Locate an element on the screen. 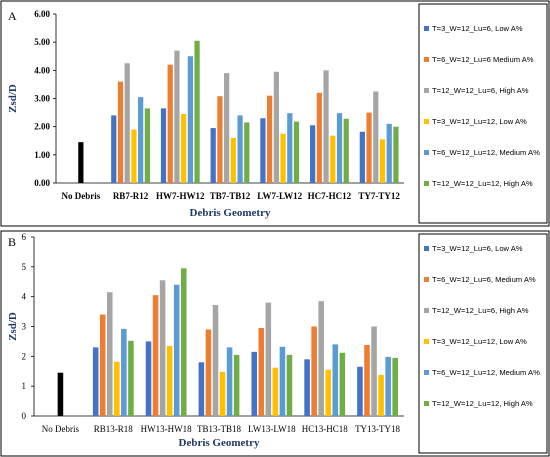  y-axis-title: Zsd/D is located at coordinates (13, 326).